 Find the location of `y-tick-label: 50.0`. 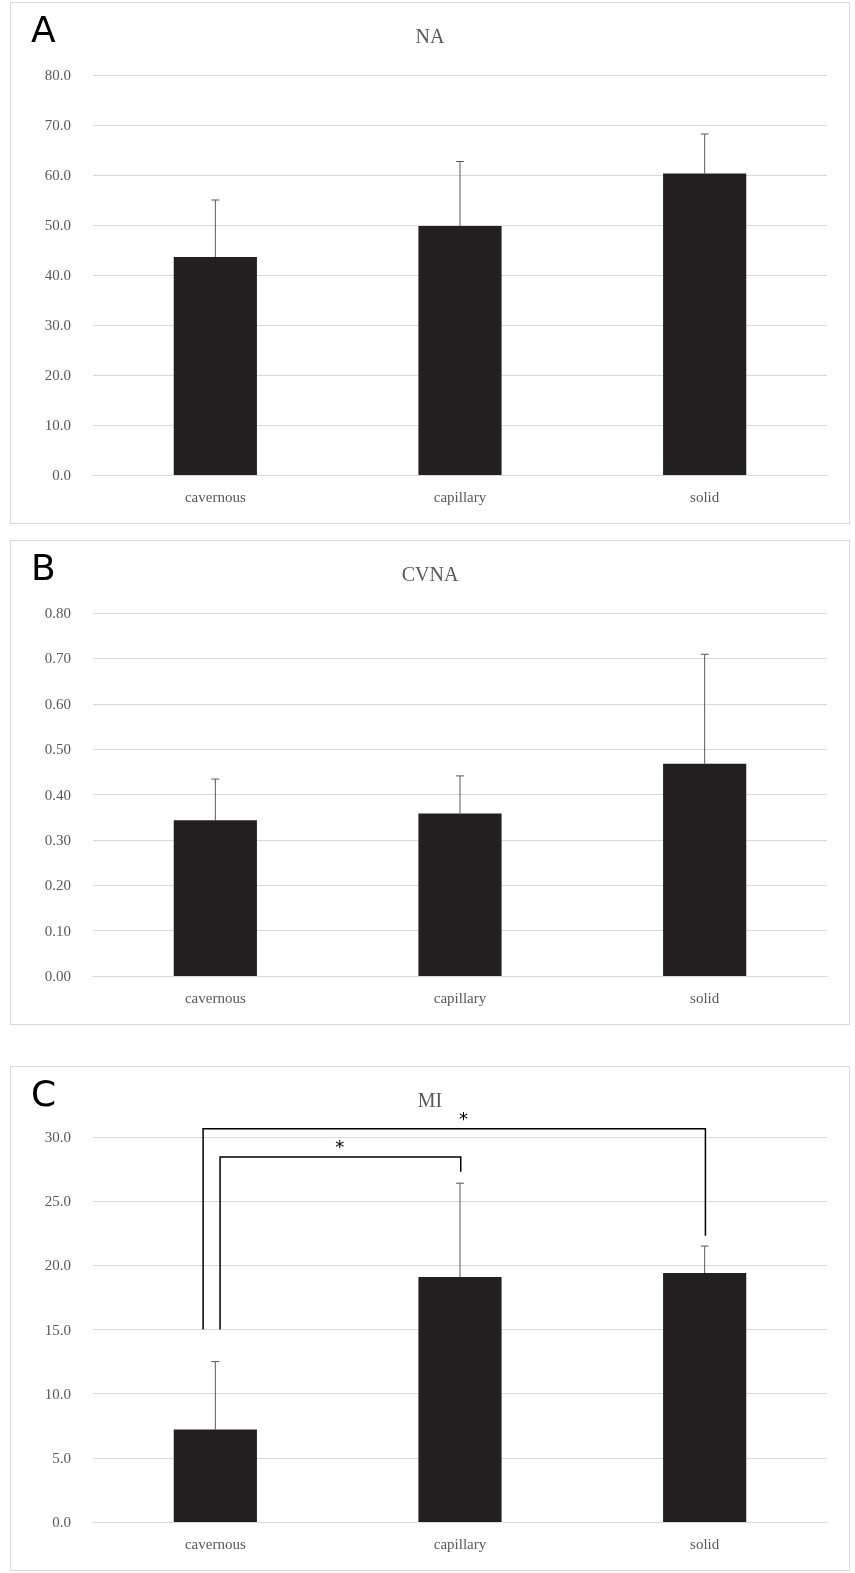

y-tick-label: 50.0 is located at coordinates (57, 225).